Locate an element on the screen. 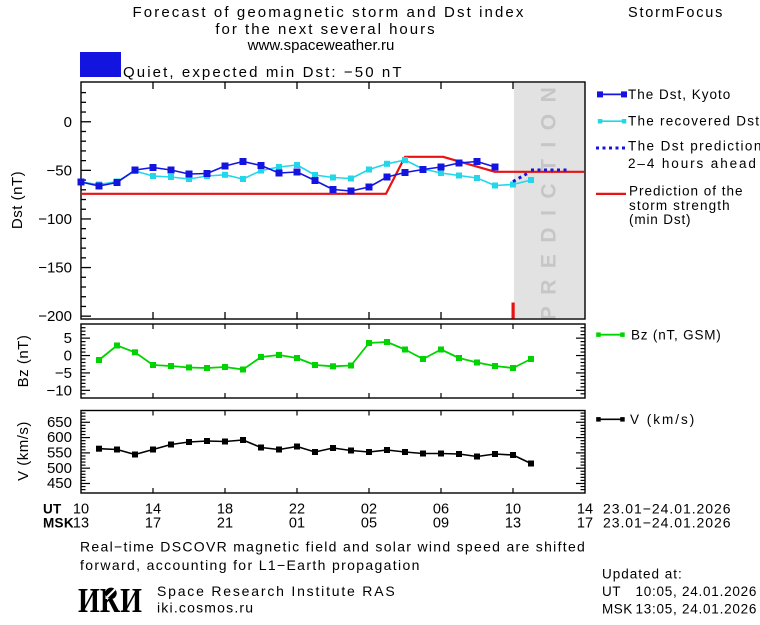 The width and height of the screenshot is (760, 625). svg-text: (min Dst) is located at coordinates (660, 219).